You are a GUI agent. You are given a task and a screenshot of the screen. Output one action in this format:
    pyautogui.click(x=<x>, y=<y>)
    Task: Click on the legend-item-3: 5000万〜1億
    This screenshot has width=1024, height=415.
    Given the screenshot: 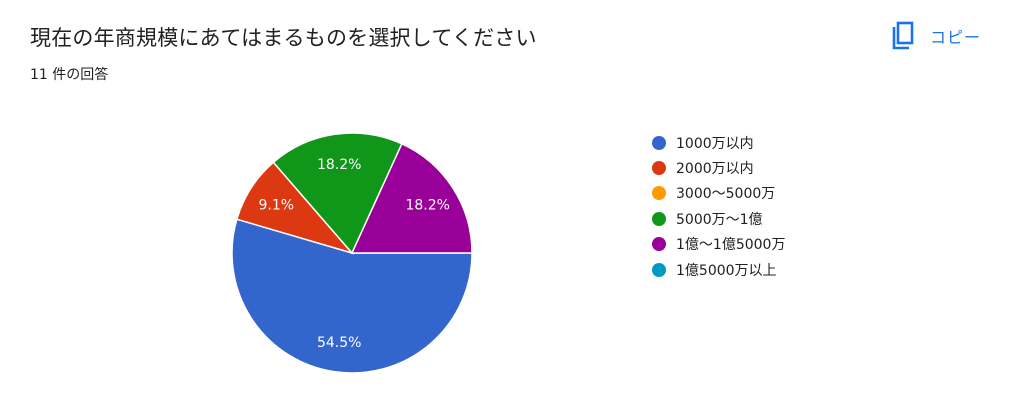 What is the action you would take?
    pyautogui.click(x=718, y=218)
    